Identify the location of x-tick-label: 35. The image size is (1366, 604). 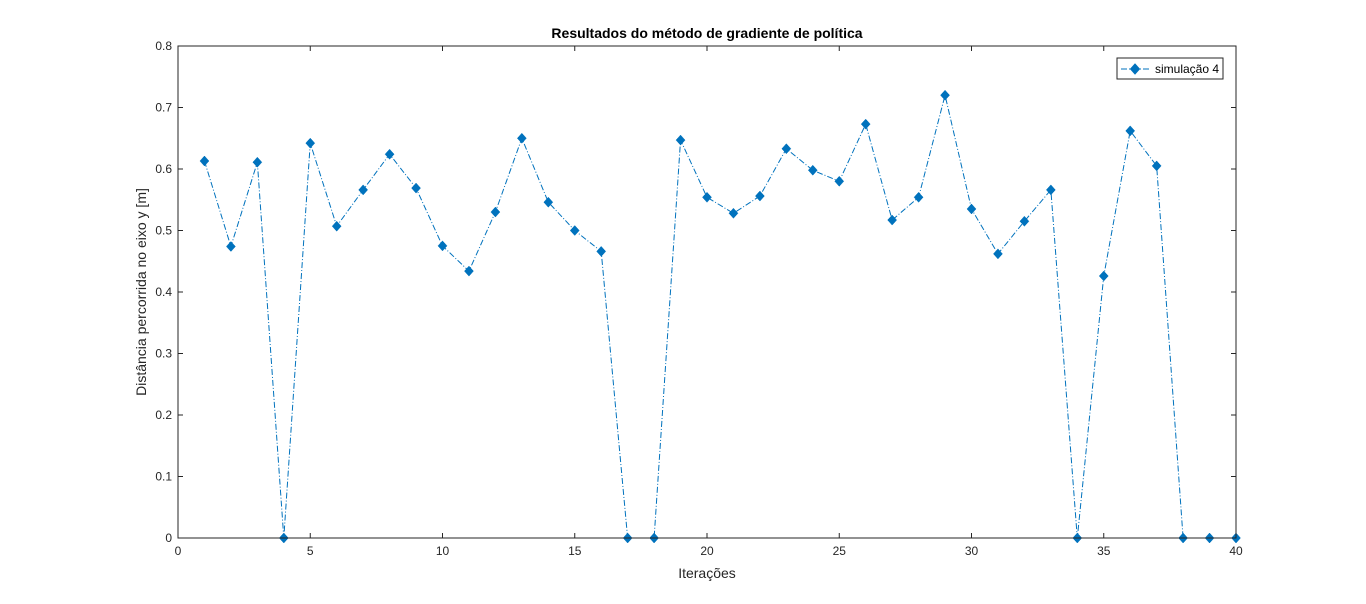
(1104, 551).